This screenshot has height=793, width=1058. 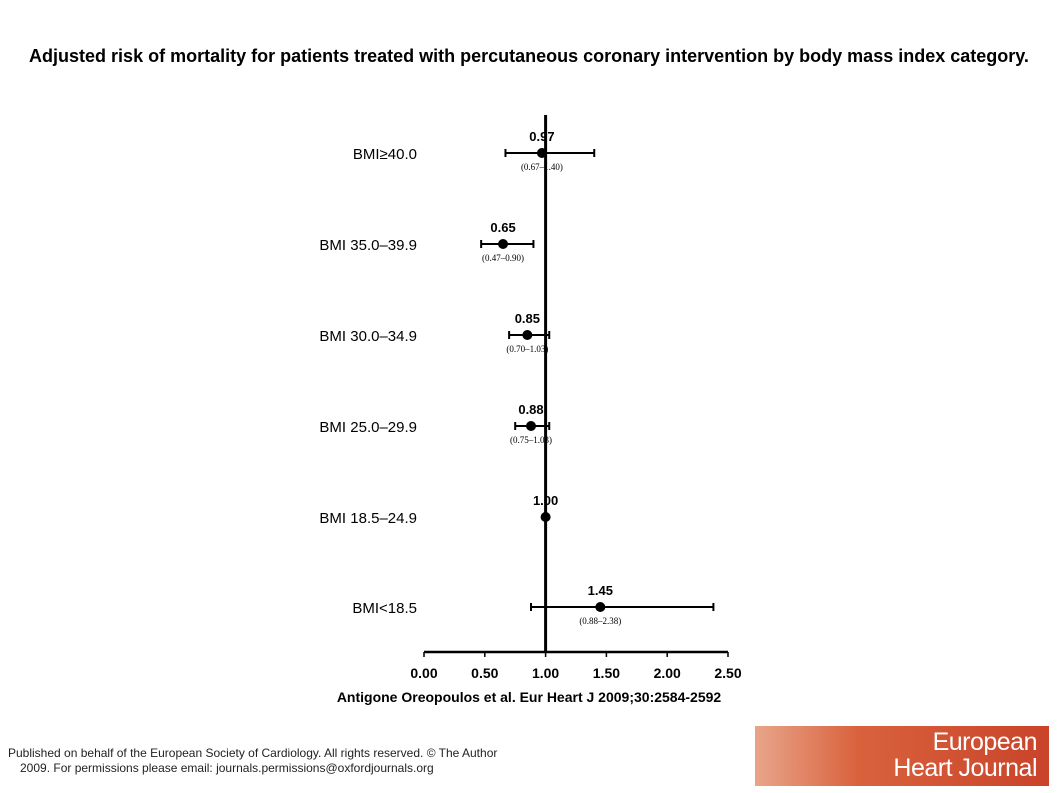 What do you see at coordinates (542, 167) in the screenshot?
I see `ci-label: (0.67–1.40)` at bounding box center [542, 167].